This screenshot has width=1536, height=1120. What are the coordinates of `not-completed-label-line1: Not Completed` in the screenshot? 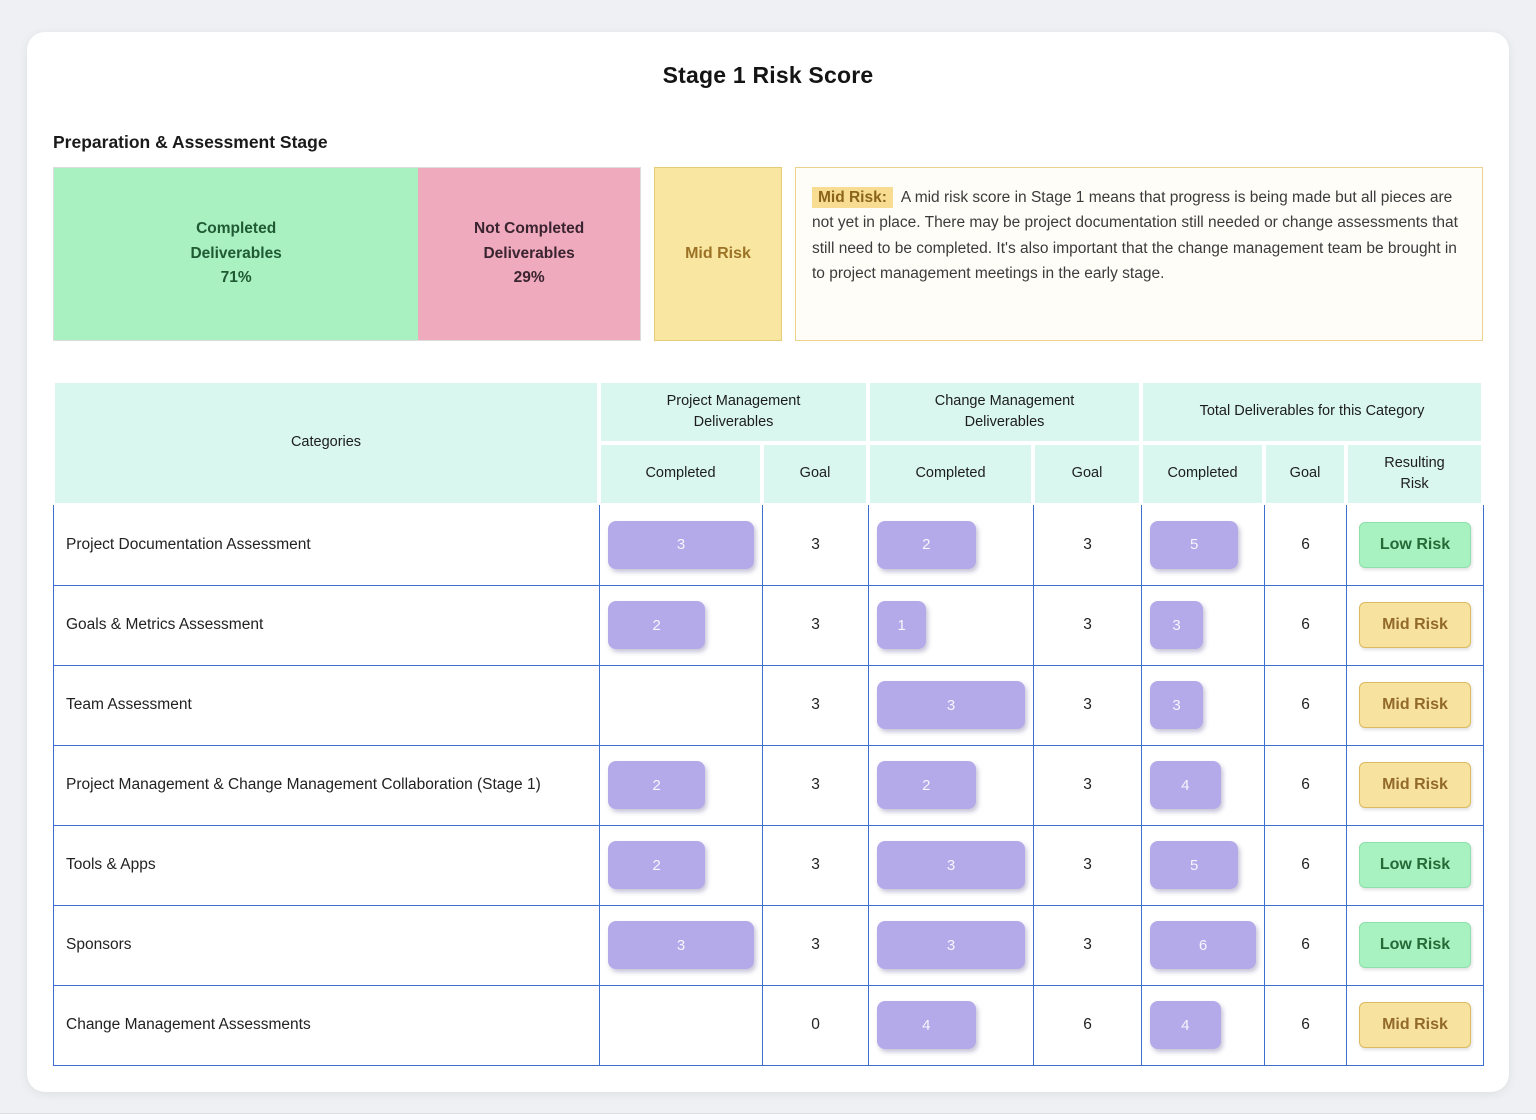 It's located at (529, 228).